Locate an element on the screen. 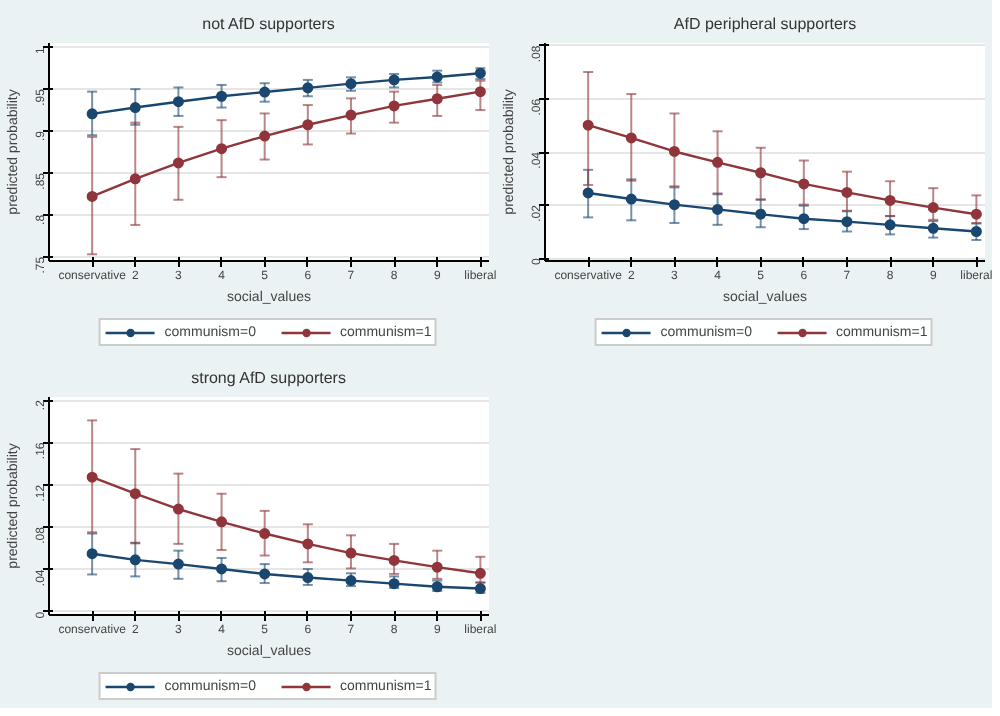 The image size is (1000, 716). chart-title: not AfD supporters is located at coordinates (268, 24).